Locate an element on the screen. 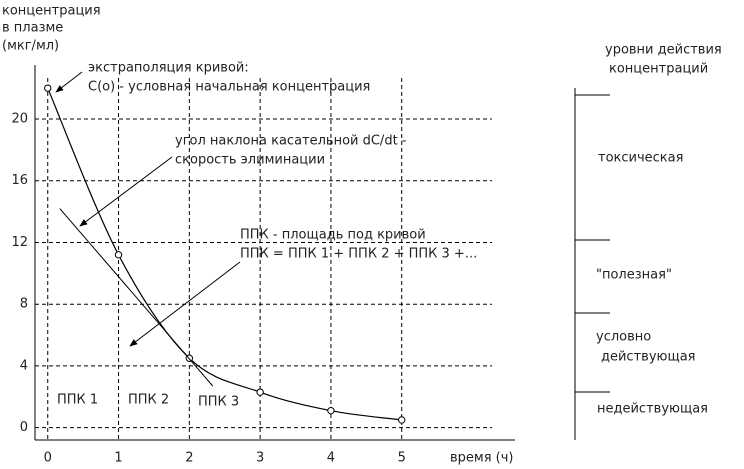 This screenshot has width=744, height=469. levels-title: уровни действия is located at coordinates (663, 50).